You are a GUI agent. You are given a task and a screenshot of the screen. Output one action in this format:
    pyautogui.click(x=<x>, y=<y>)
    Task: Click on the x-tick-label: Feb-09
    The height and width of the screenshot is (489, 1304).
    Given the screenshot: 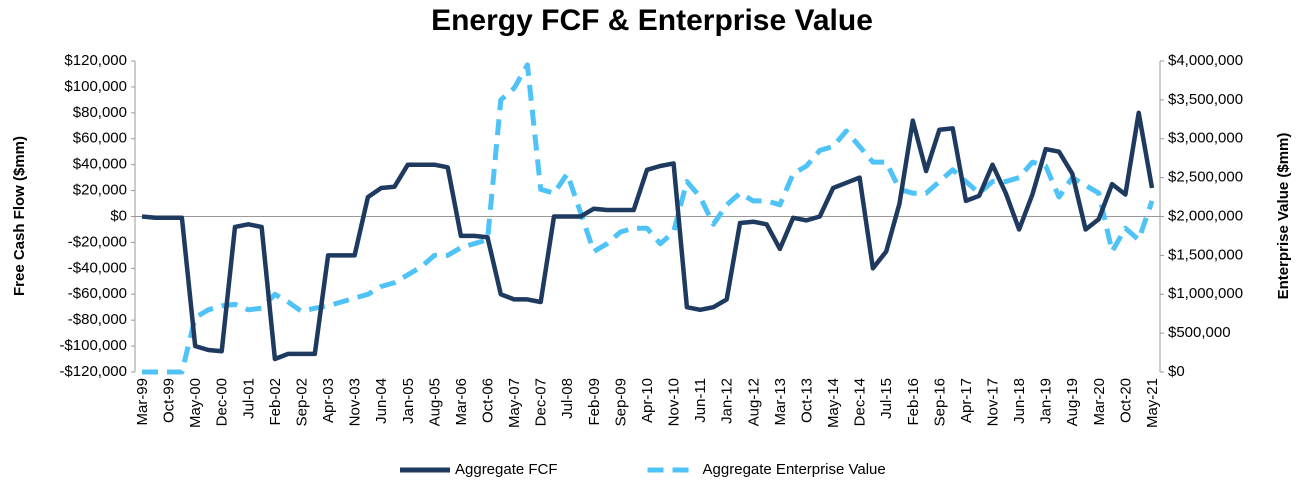 What is the action you would take?
    pyautogui.click(x=594, y=402)
    